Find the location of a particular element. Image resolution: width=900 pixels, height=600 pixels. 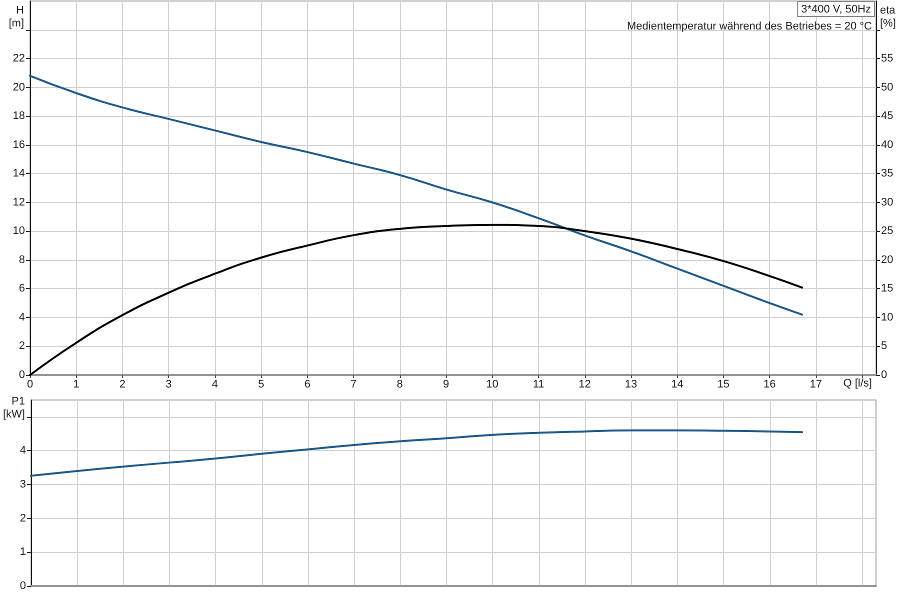

y2-tick-label: 5 is located at coordinates (884, 346).